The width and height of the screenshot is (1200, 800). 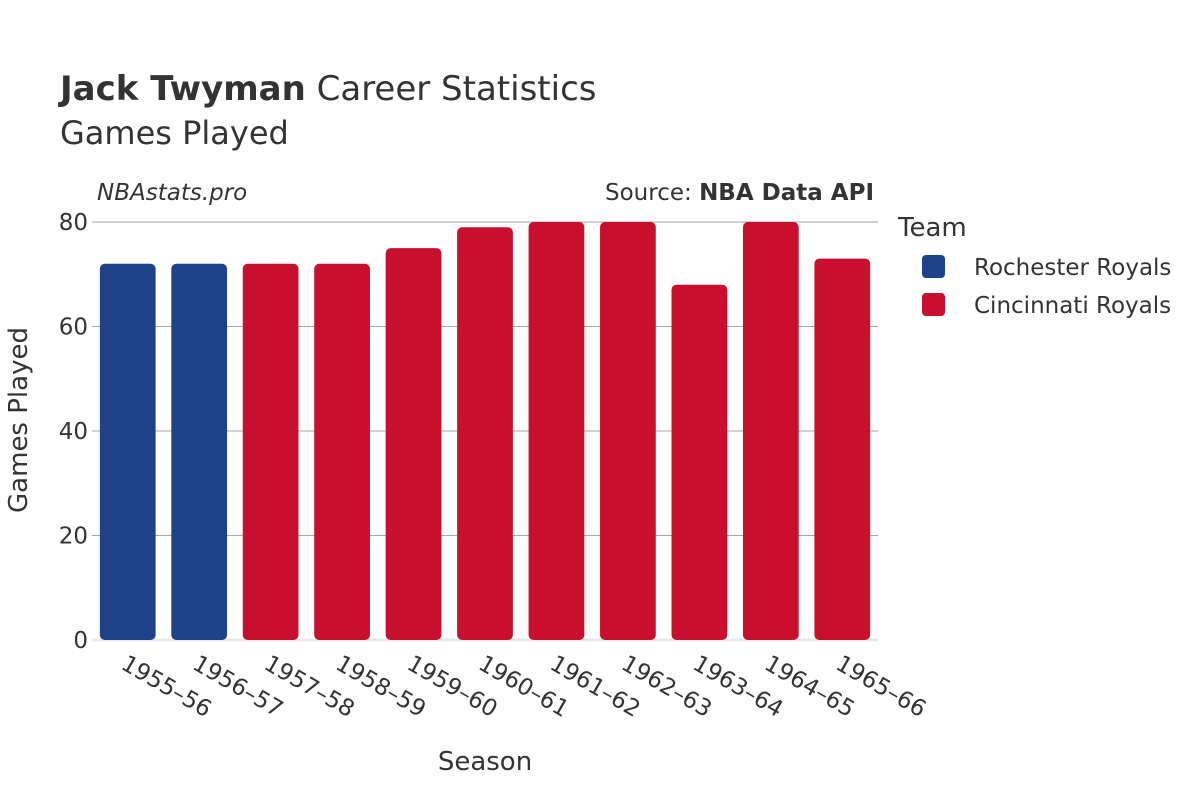 I want to click on y-axis-title: Games Played, so click(x=19, y=420).